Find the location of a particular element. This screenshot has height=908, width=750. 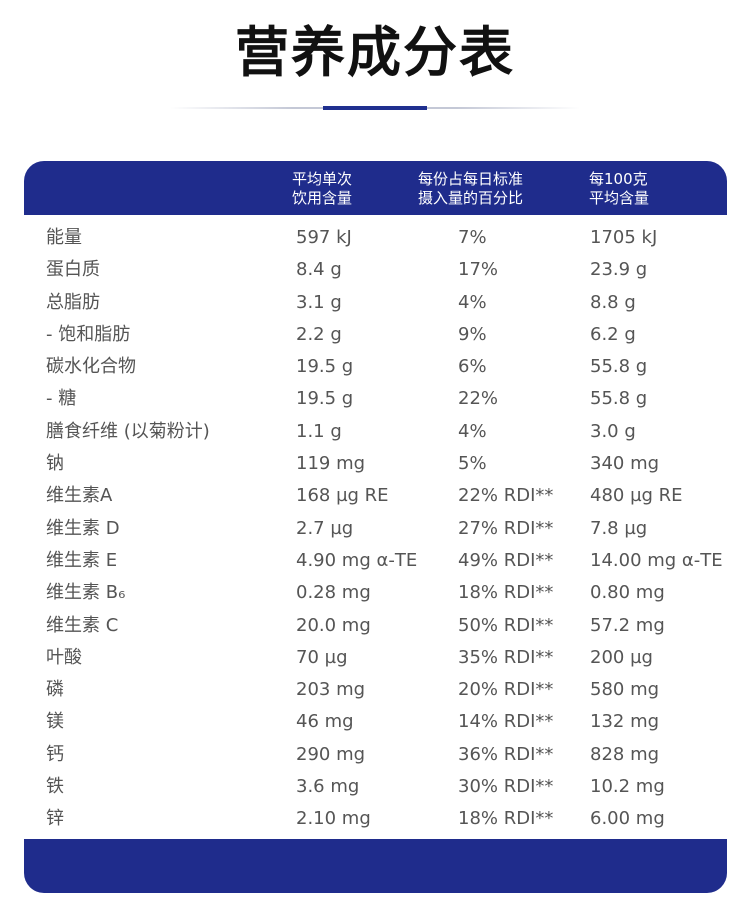

table-row: - 饱和脂肪 2.2 g 9% 6.2 g is located at coordinates (375, 335).